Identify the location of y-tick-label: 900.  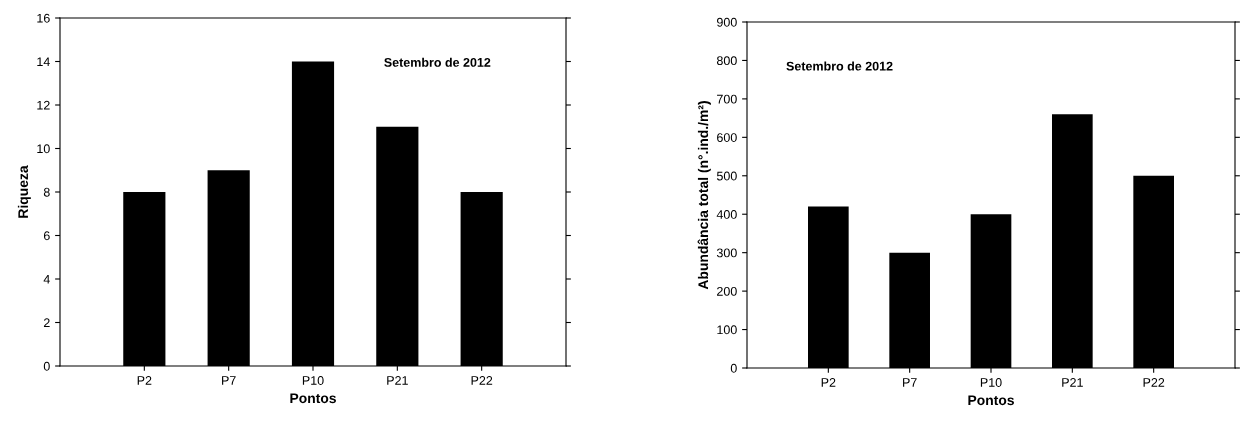
(727, 22).